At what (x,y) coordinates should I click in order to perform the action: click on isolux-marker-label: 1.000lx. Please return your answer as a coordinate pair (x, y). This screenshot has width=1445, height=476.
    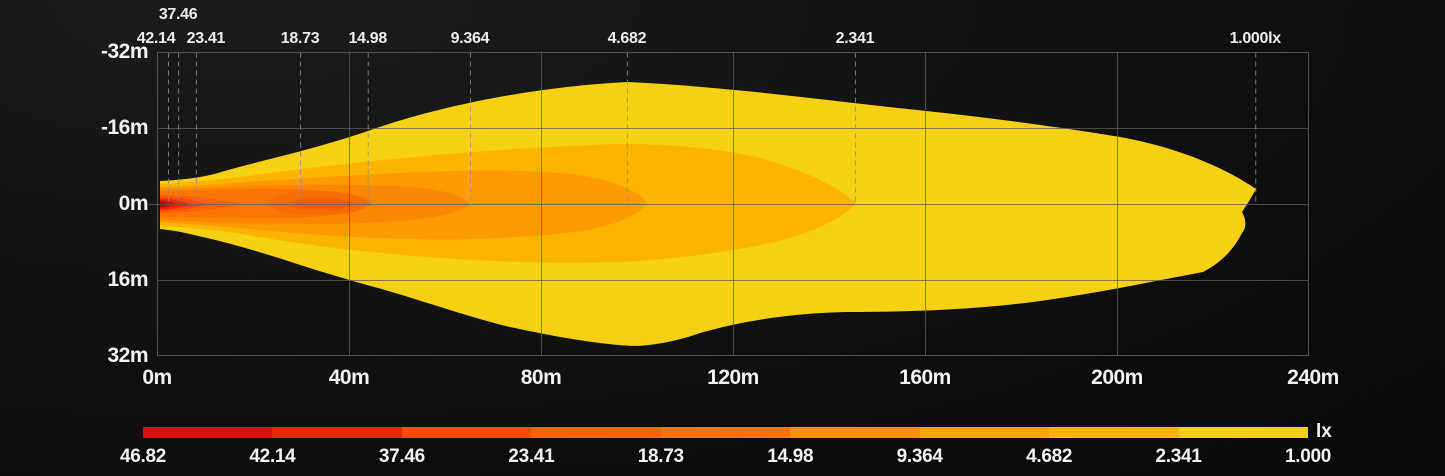
    Looking at the image, I should click on (1255, 38).